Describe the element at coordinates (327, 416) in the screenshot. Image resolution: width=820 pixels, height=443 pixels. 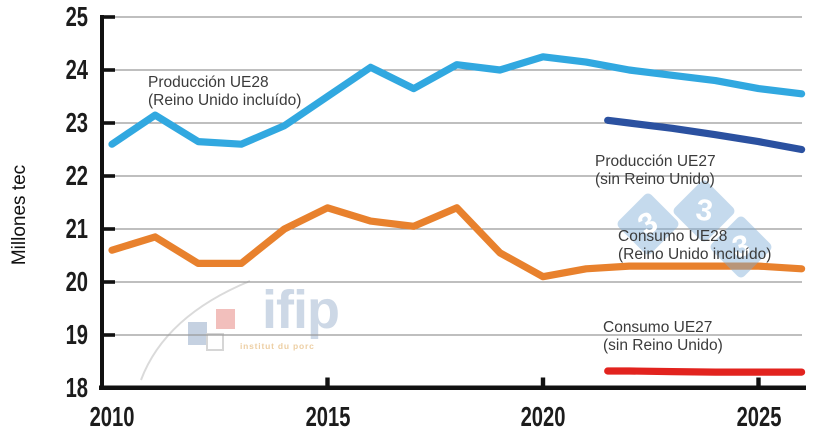
I see `x-tick-label: 2015` at that location.